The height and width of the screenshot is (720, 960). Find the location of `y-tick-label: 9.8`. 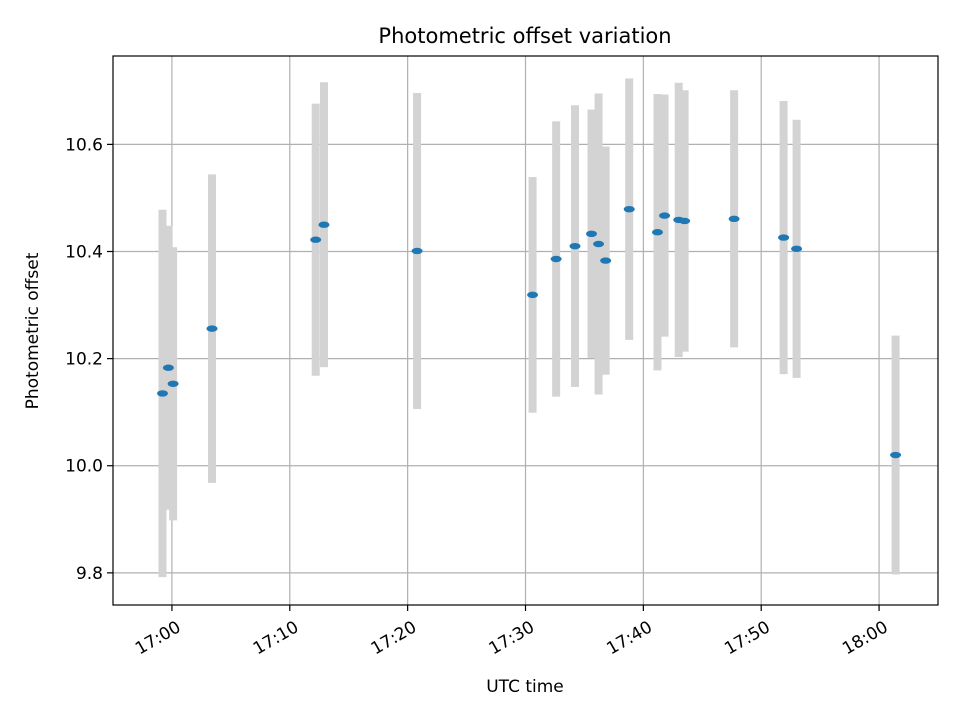

y-tick-label: 9.8 is located at coordinates (89, 574).